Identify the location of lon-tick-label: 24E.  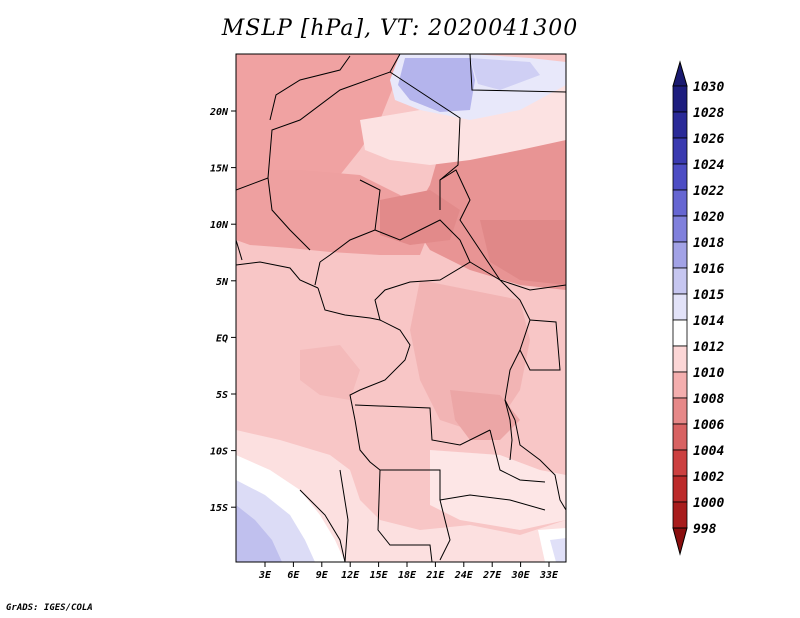
(464, 575).